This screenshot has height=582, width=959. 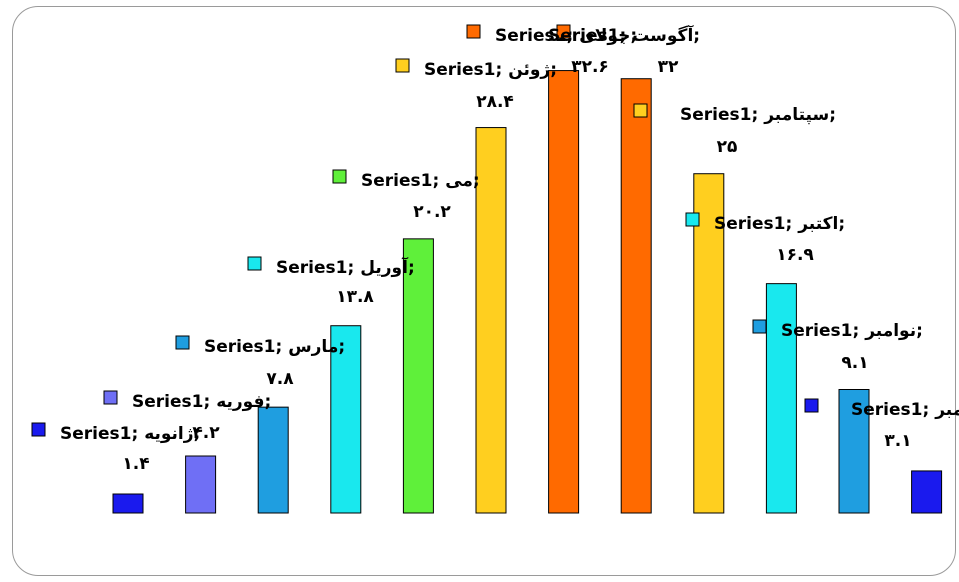 What do you see at coordinates (130, 434) in the screenshot?
I see `label-line1-1: Series1; ژانویه;` at bounding box center [130, 434].